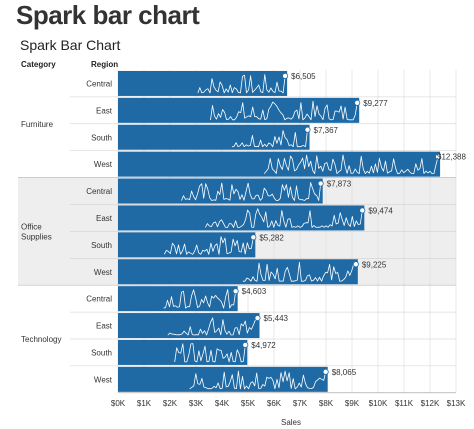 This screenshot has height=429, width=474. Describe the element at coordinates (118, 403) in the screenshot. I see `x-tick-label: $0K` at that location.